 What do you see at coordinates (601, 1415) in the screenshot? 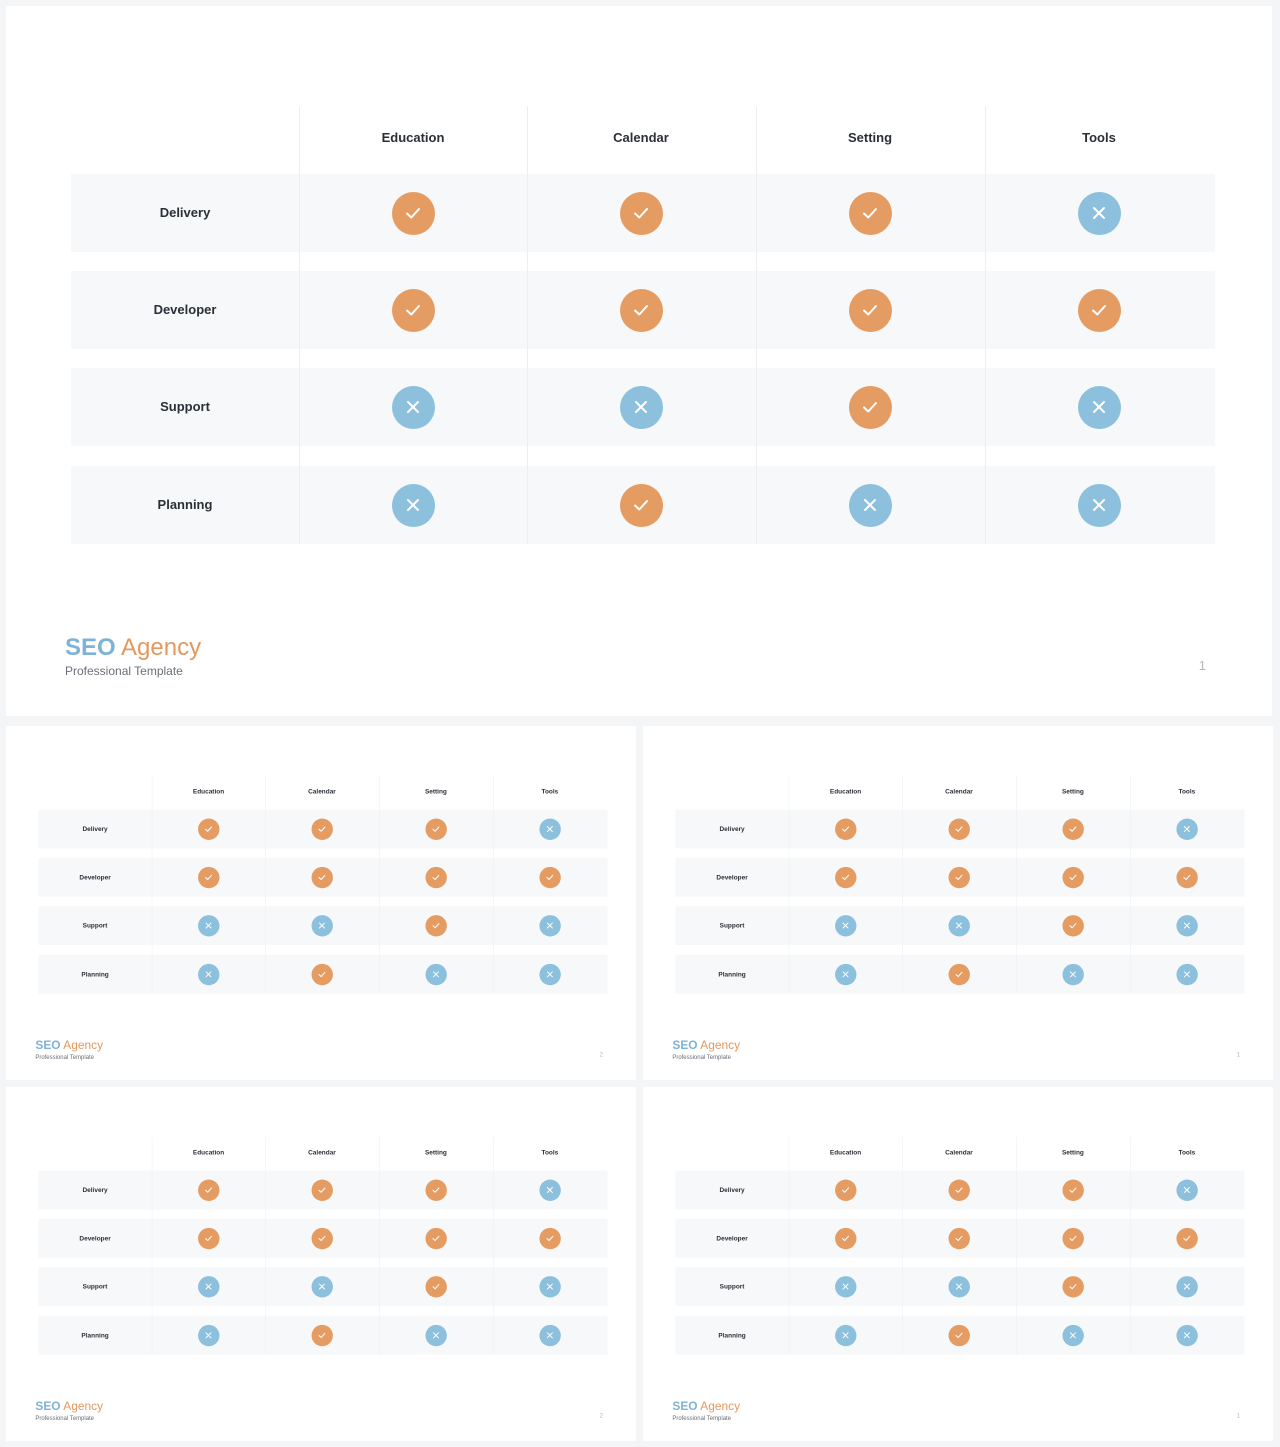
I see `page-number: 2` at bounding box center [601, 1415].